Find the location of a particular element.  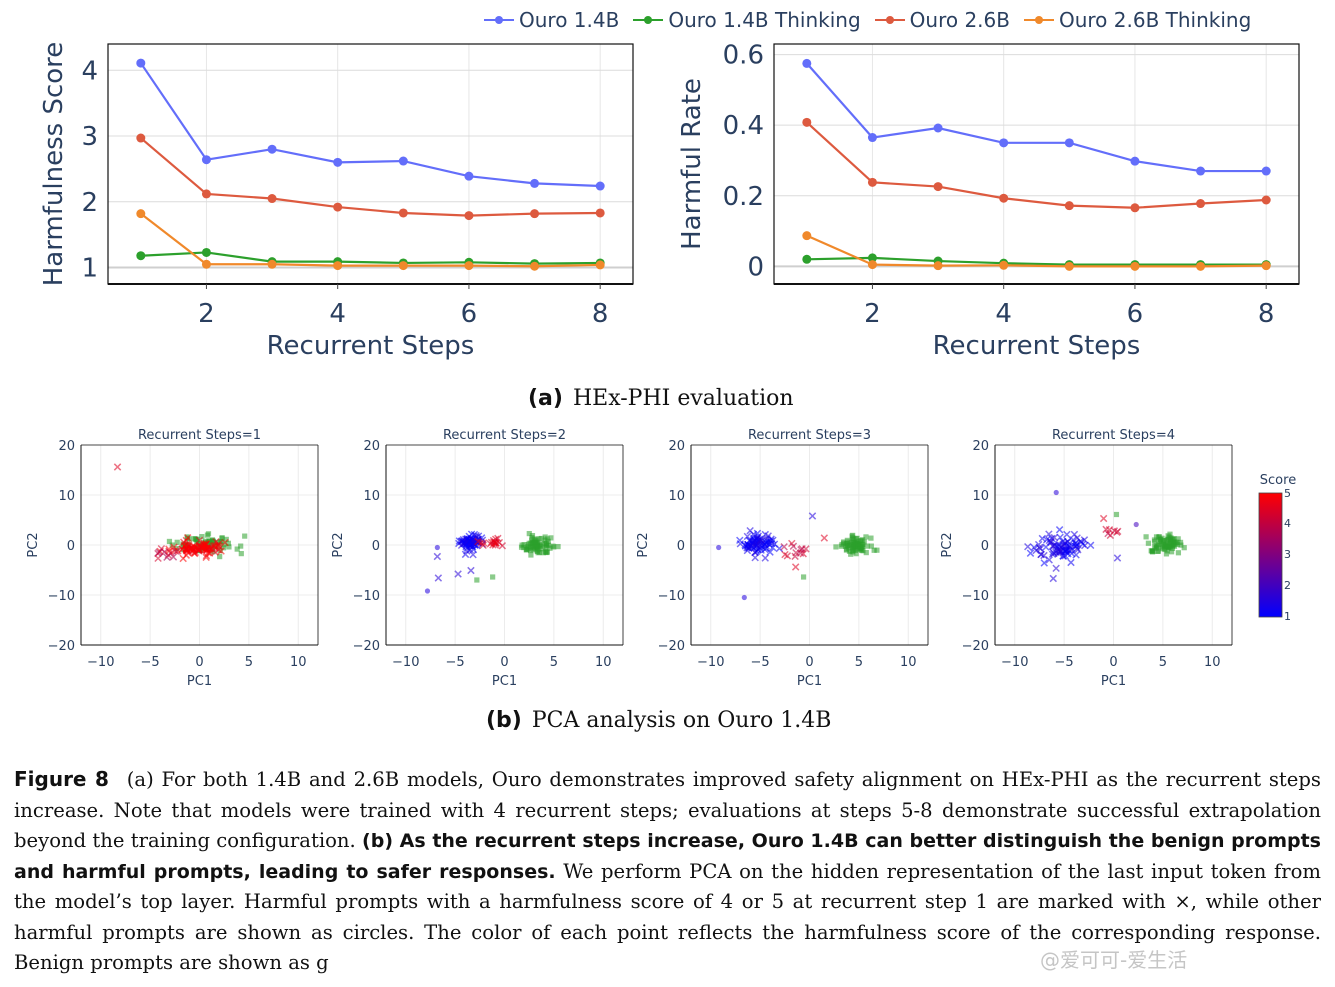

y-tick-label: 0.6 is located at coordinates (743, 56).